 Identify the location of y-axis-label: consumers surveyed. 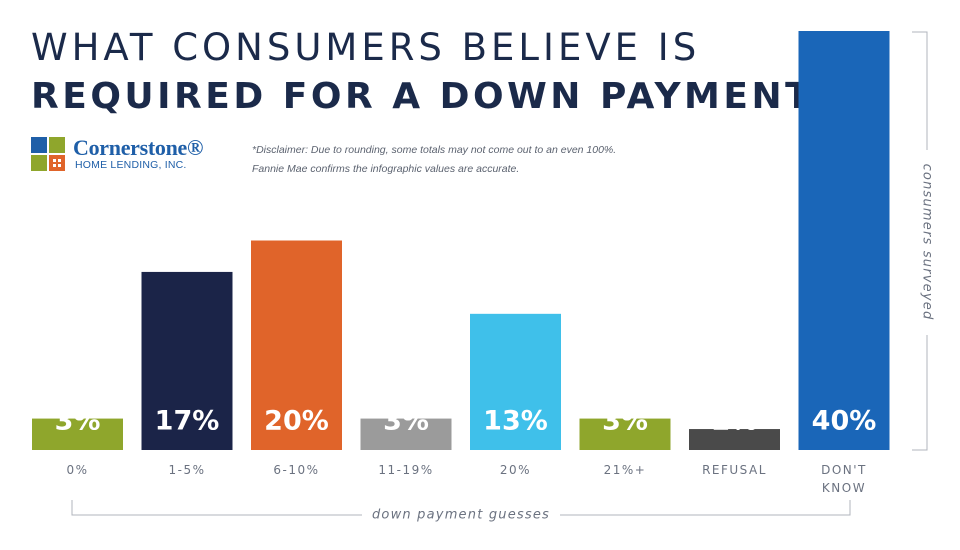
(927, 242).